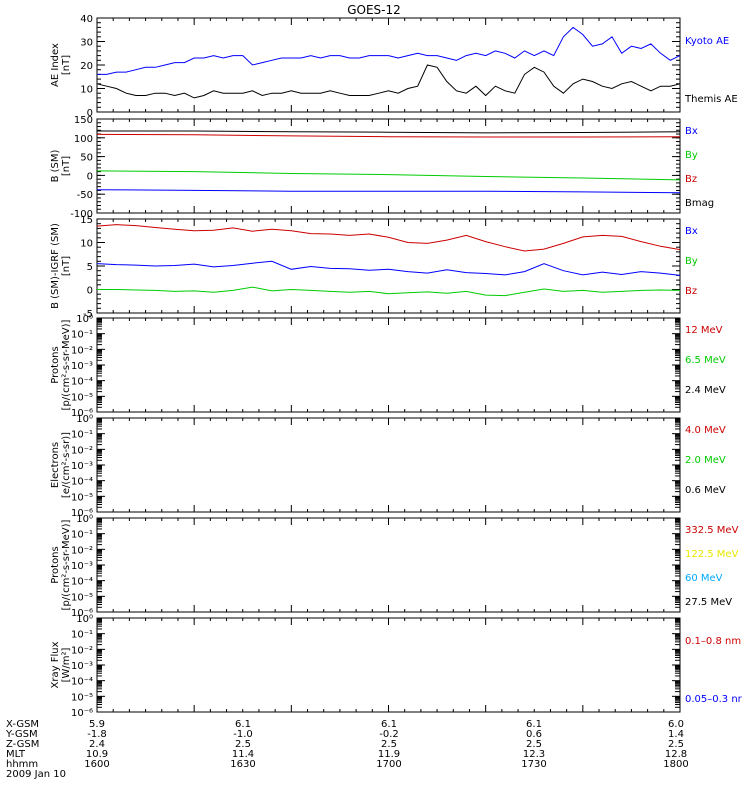 The height and width of the screenshot is (800, 750). I want to click on x-axis-value: 1600, so click(96, 764).